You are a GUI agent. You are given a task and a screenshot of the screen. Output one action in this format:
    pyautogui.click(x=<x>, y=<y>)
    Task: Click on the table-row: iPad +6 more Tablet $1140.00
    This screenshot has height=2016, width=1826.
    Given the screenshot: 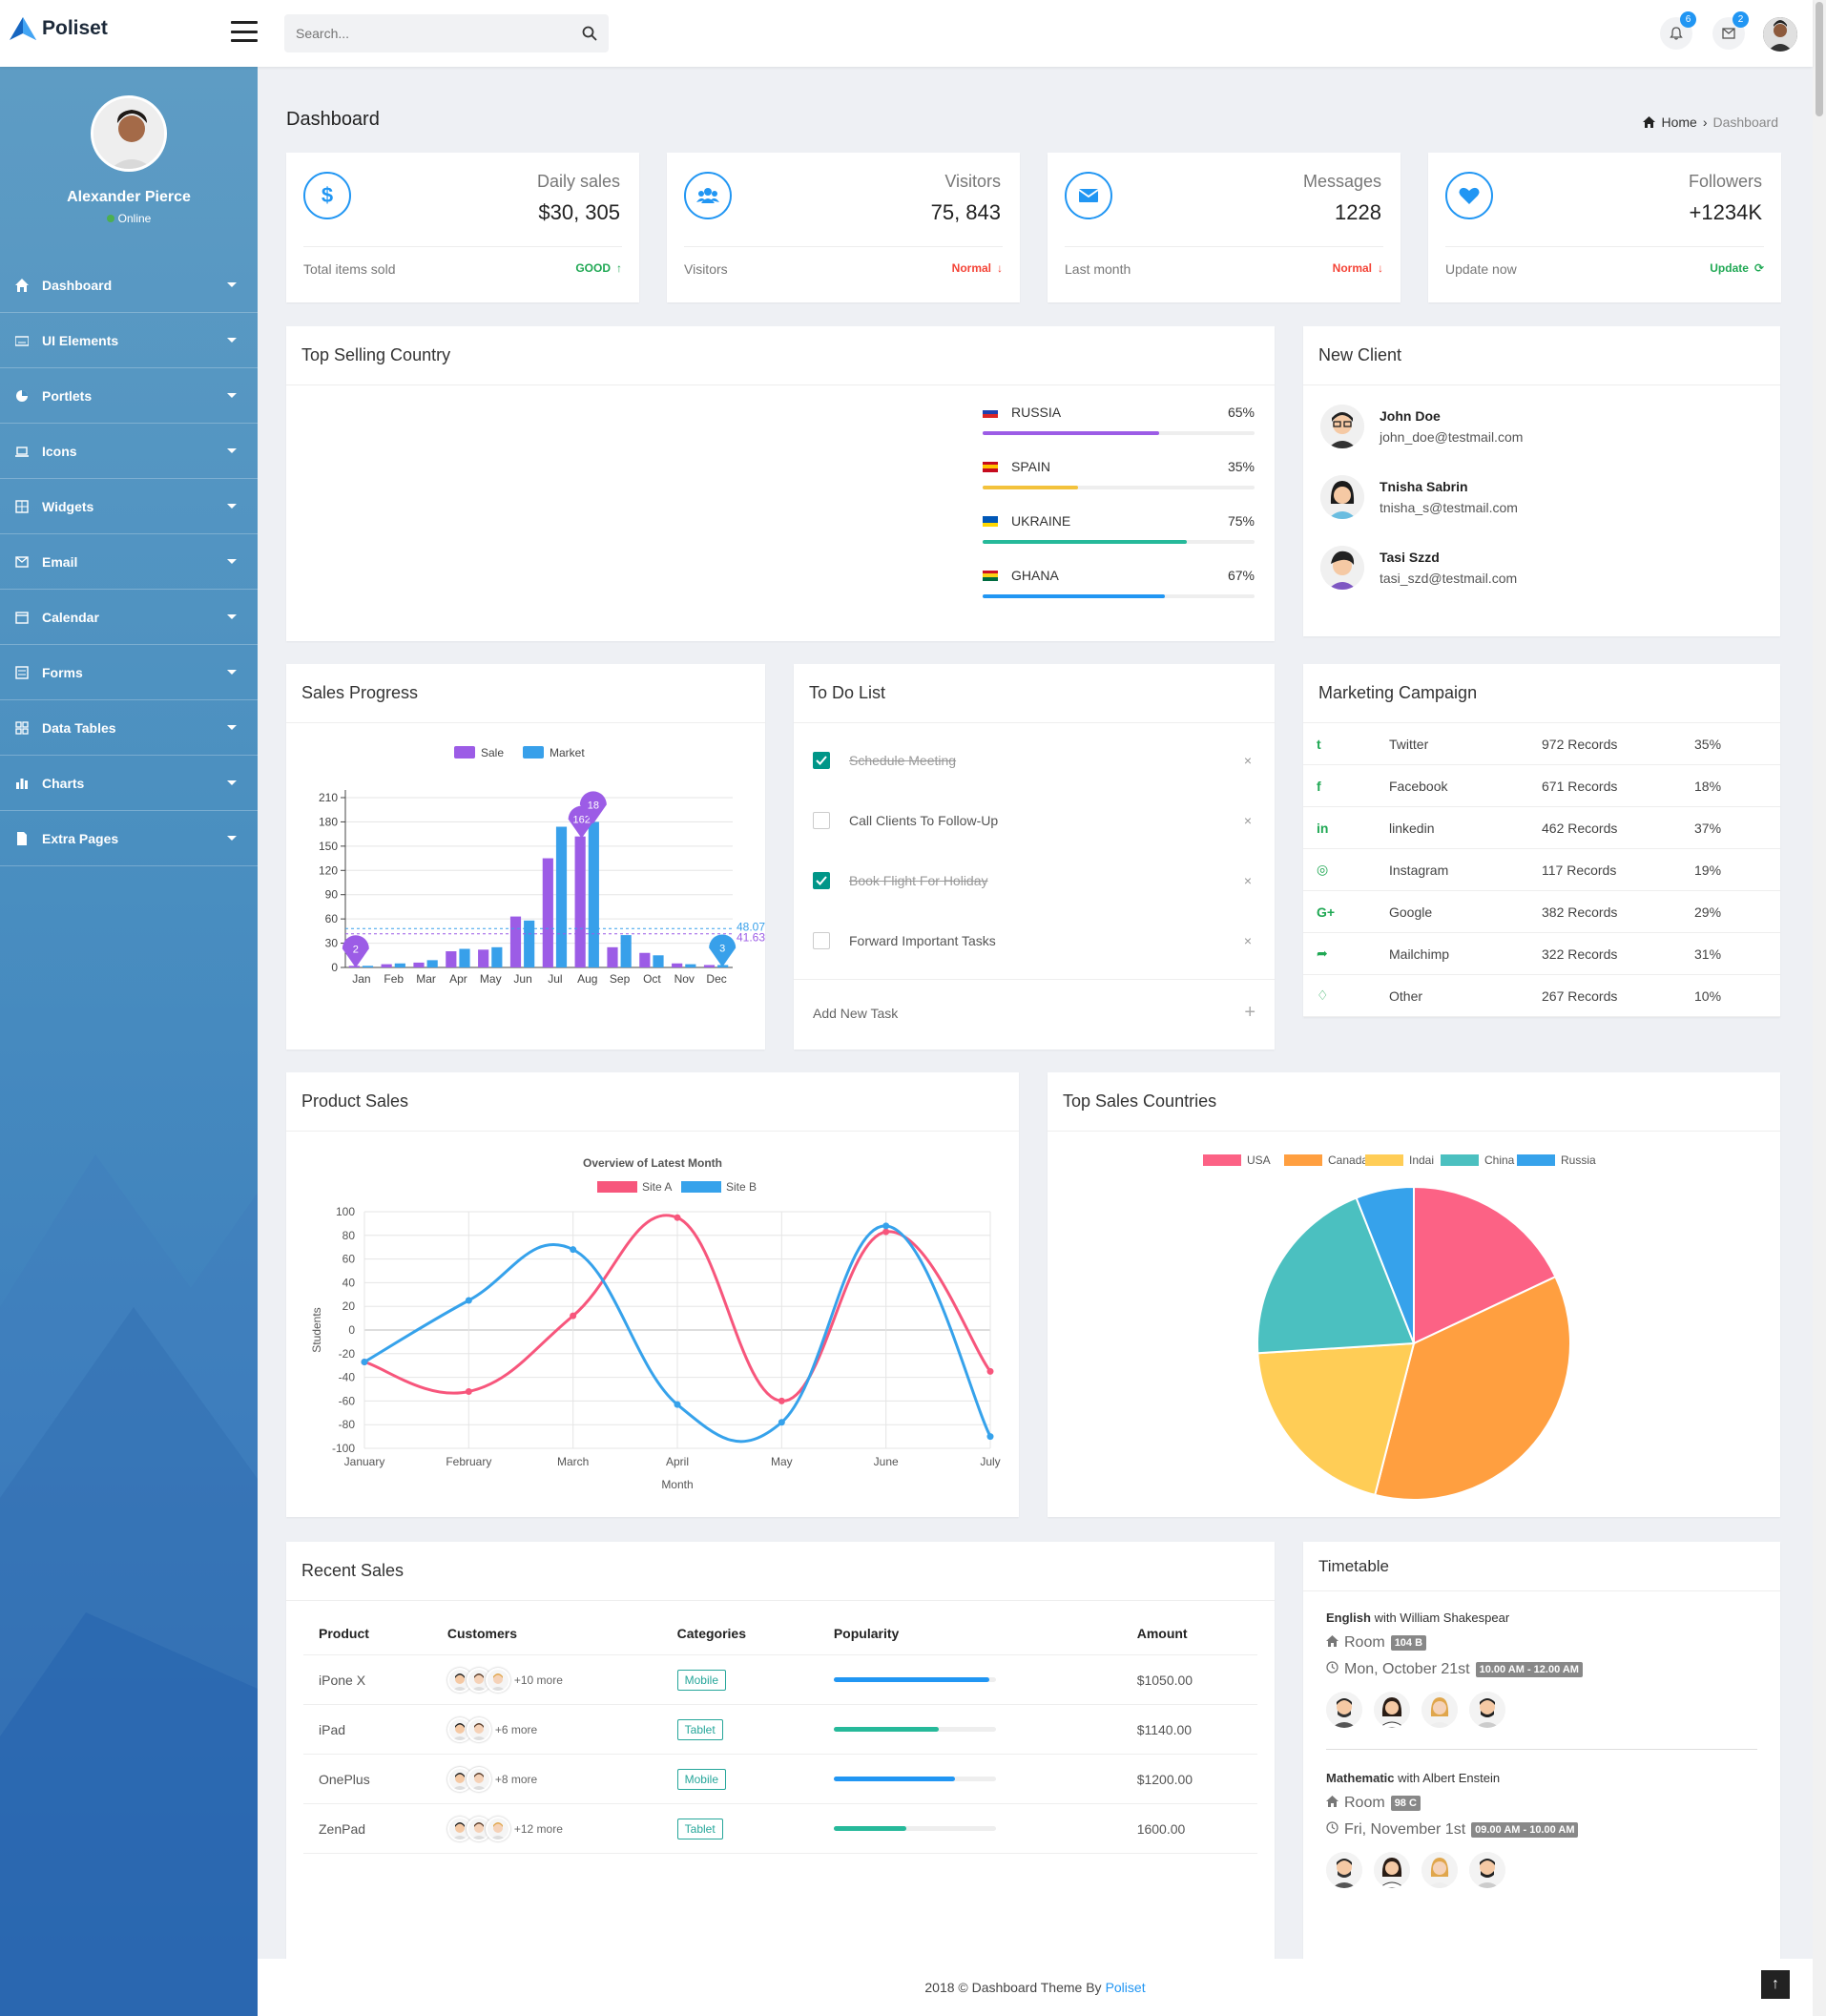 What is the action you would take?
    pyautogui.click(x=780, y=1729)
    